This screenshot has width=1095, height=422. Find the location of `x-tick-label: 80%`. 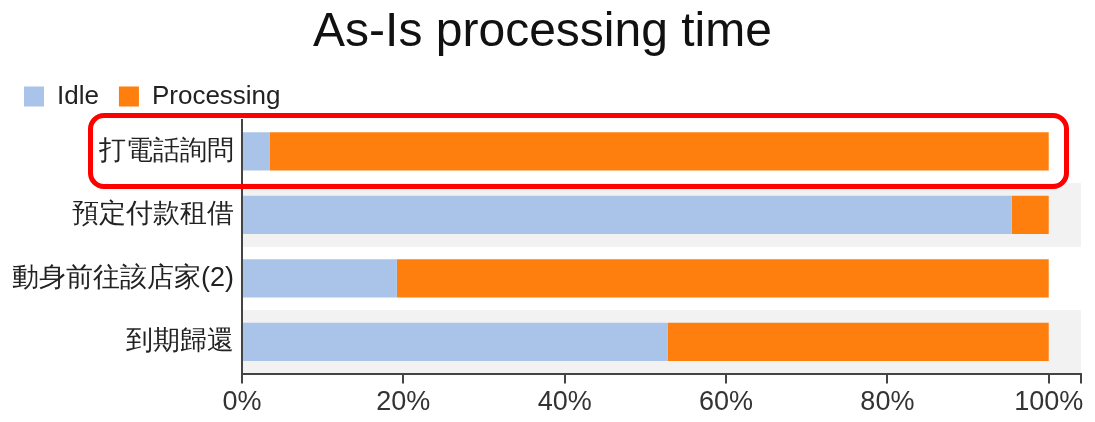

x-tick-label: 80% is located at coordinates (887, 401).